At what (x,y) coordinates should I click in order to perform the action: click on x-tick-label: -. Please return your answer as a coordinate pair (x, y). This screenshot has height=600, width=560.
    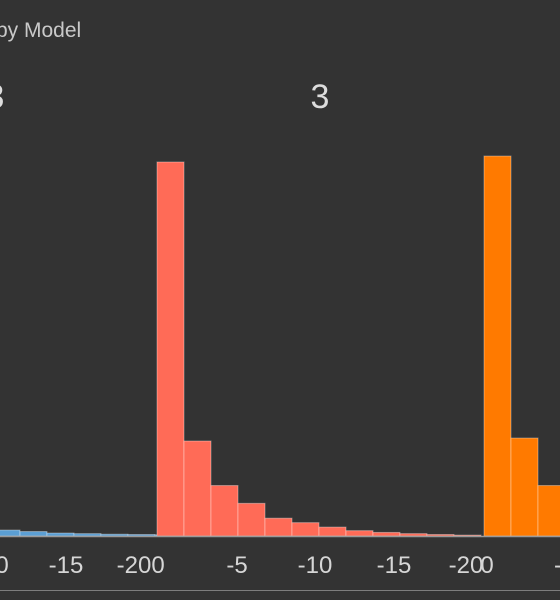
    Looking at the image, I should click on (557, 565).